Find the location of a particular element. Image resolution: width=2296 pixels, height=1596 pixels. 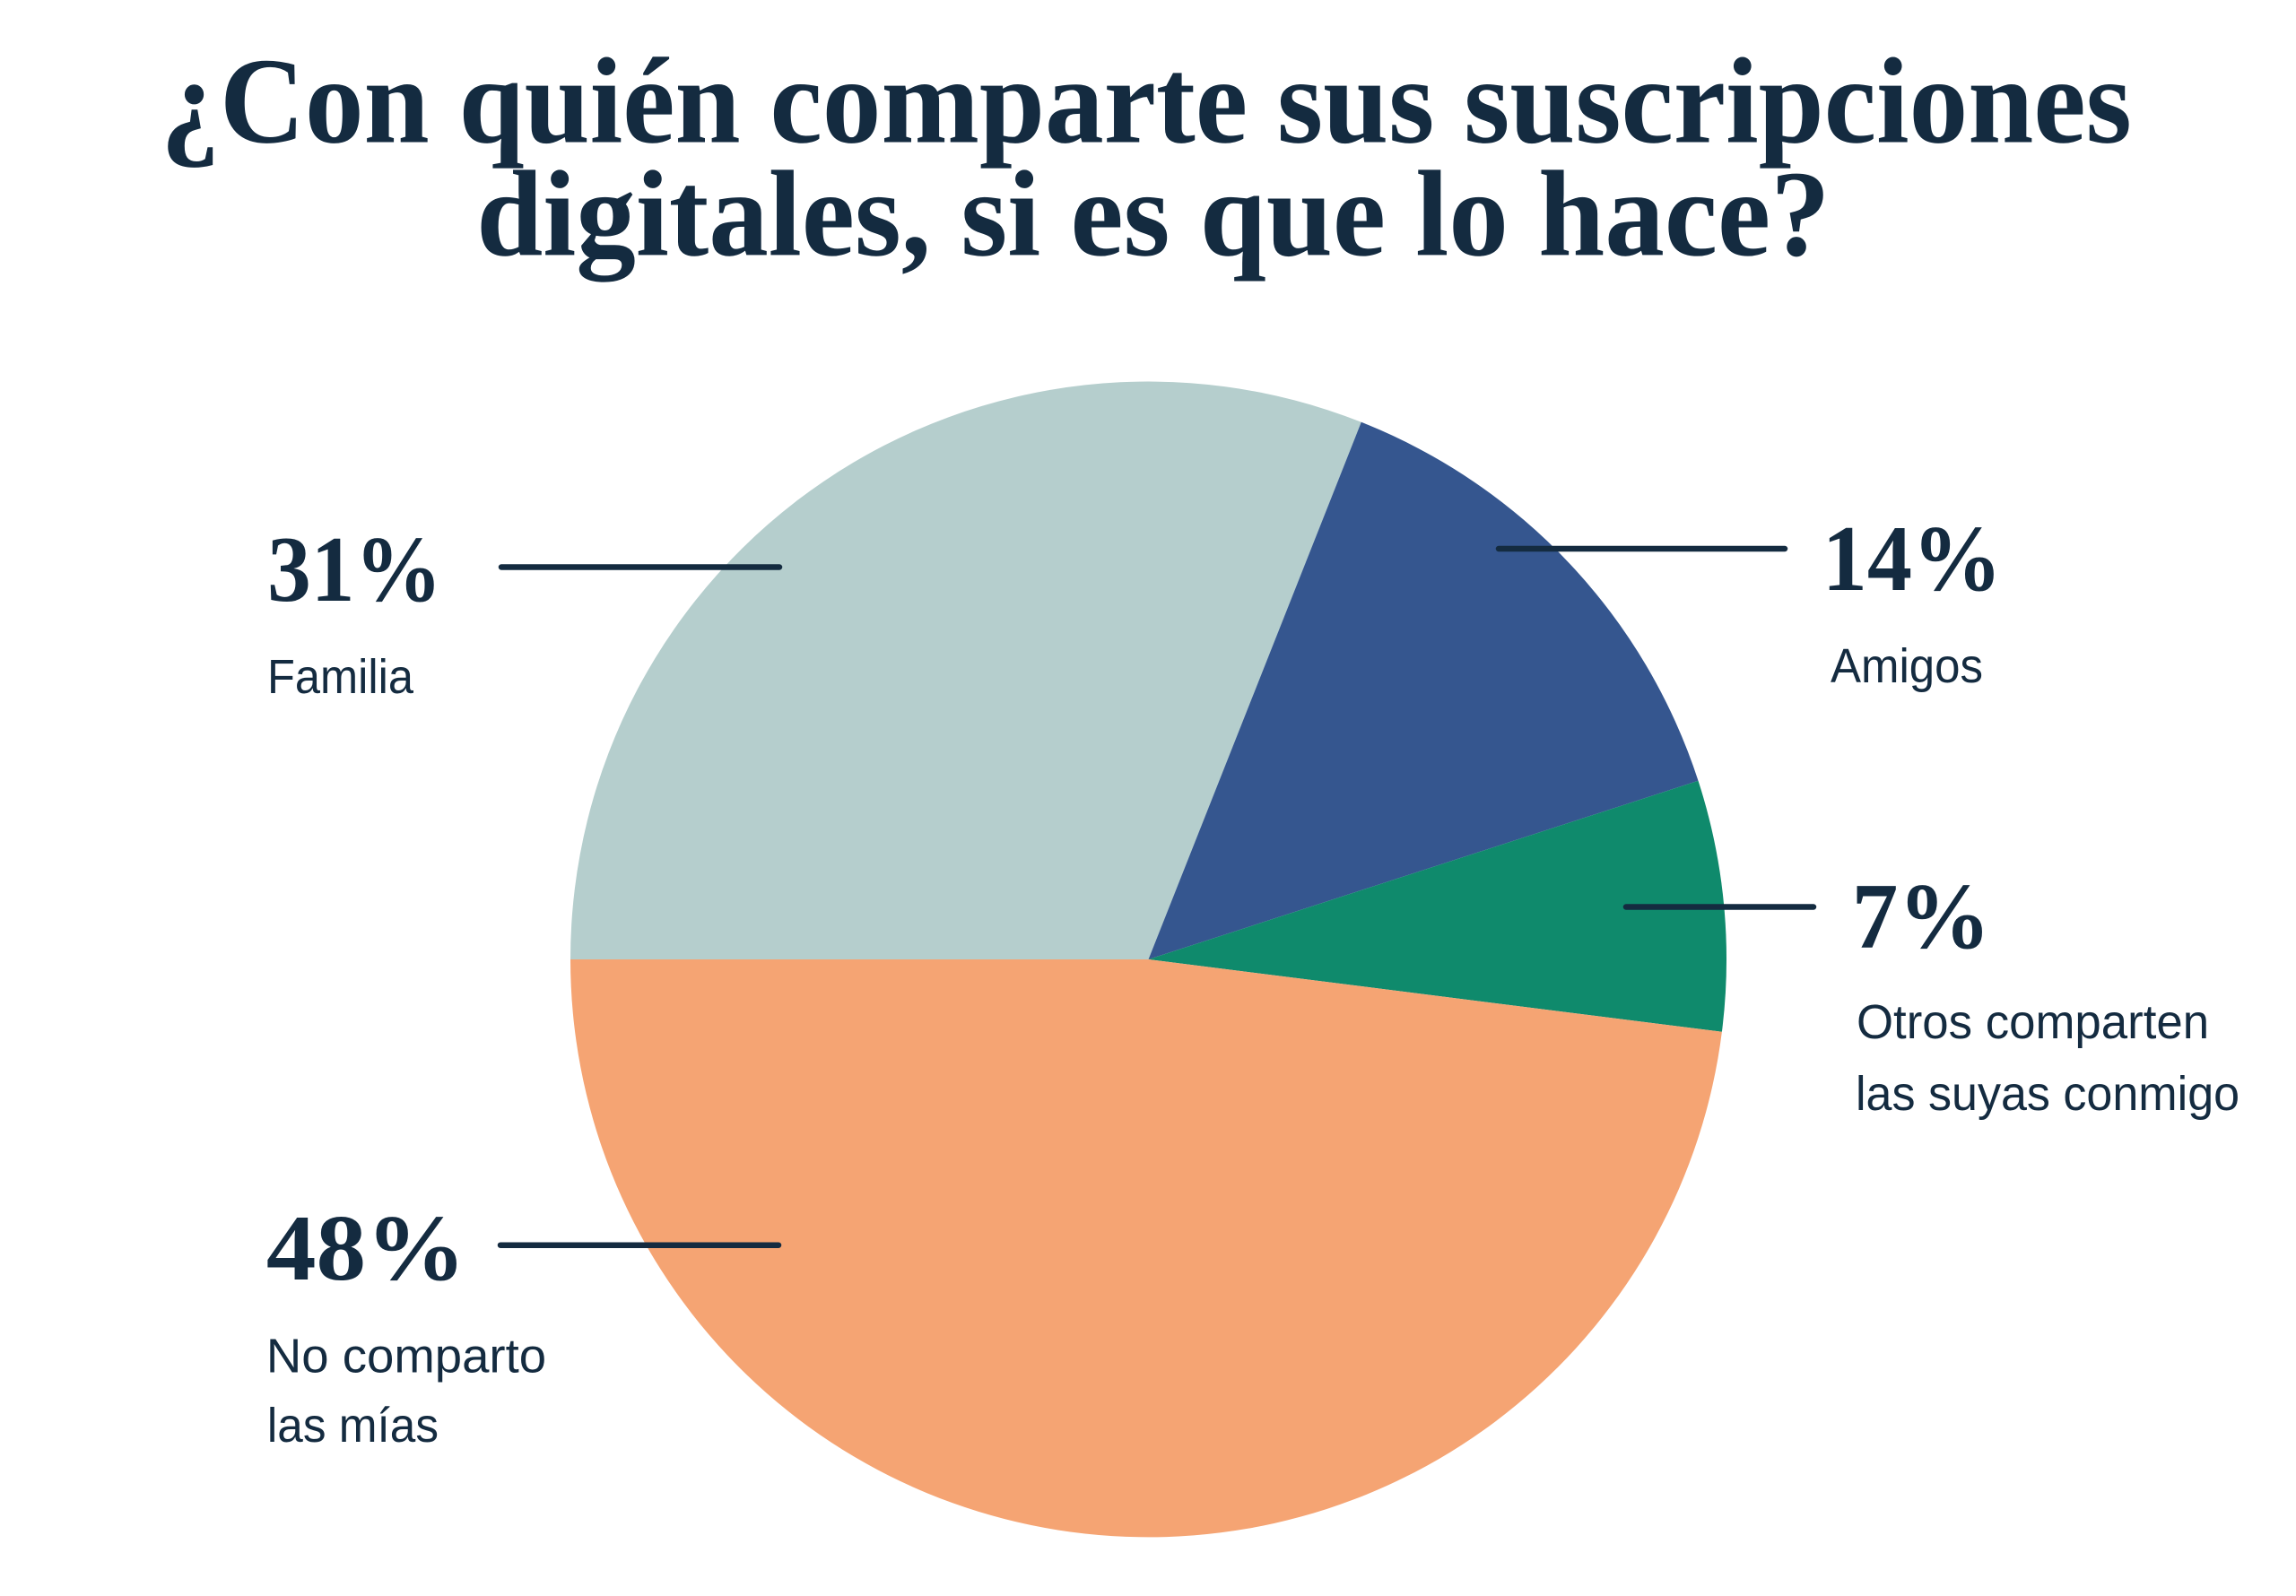

svg-text: 14% is located at coordinates (1912, 558).